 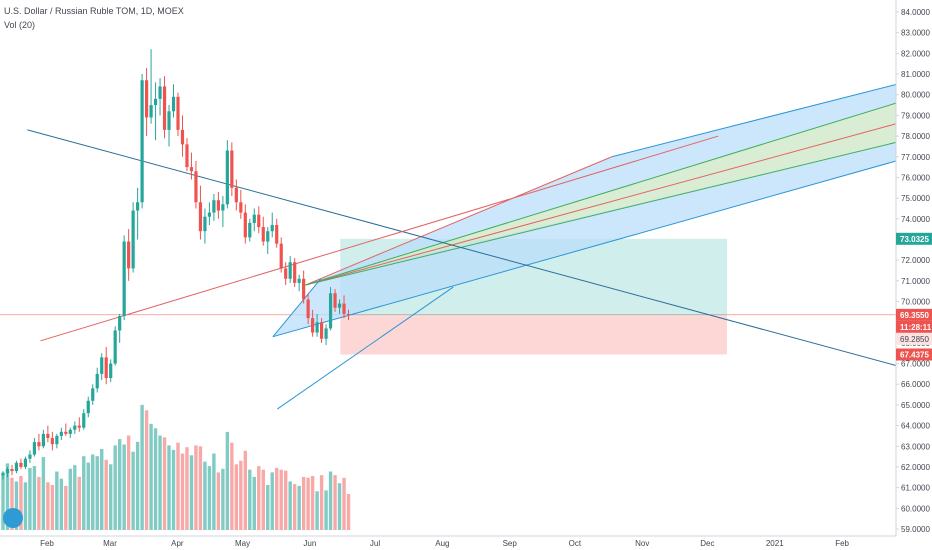 I want to click on countdown-label: 11:28:11, so click(x=916, y=327).